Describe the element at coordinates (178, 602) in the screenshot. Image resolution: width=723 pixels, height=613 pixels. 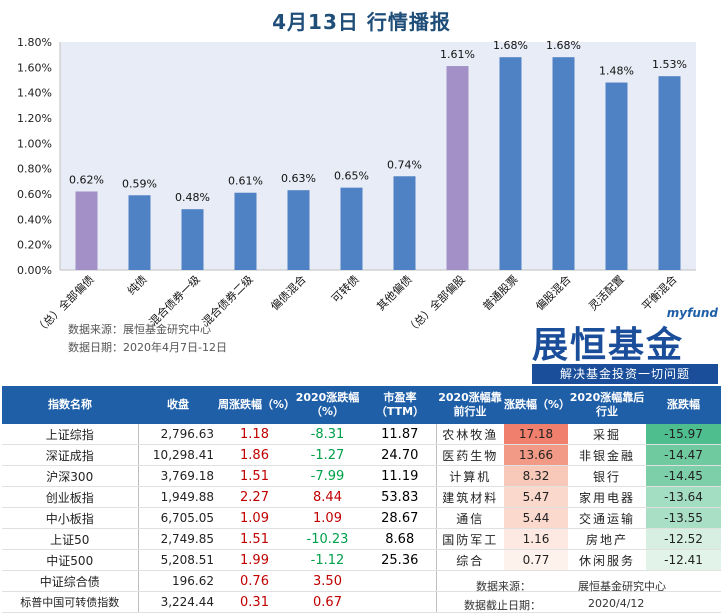
I see `cell-close: 3,224.44` at that location.